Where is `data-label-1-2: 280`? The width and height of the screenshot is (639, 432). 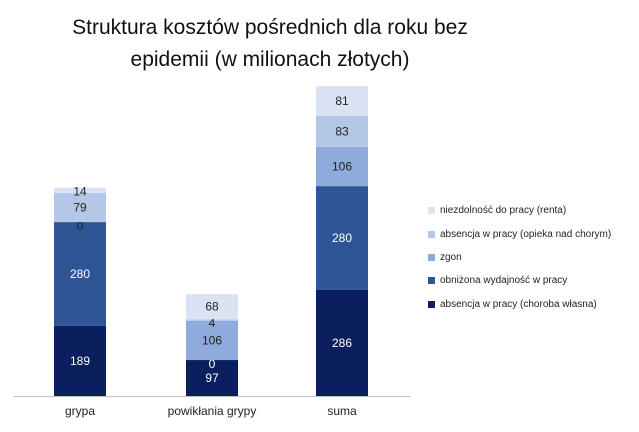 data-label-1-2: 280 is located at coordinates (80, 274).